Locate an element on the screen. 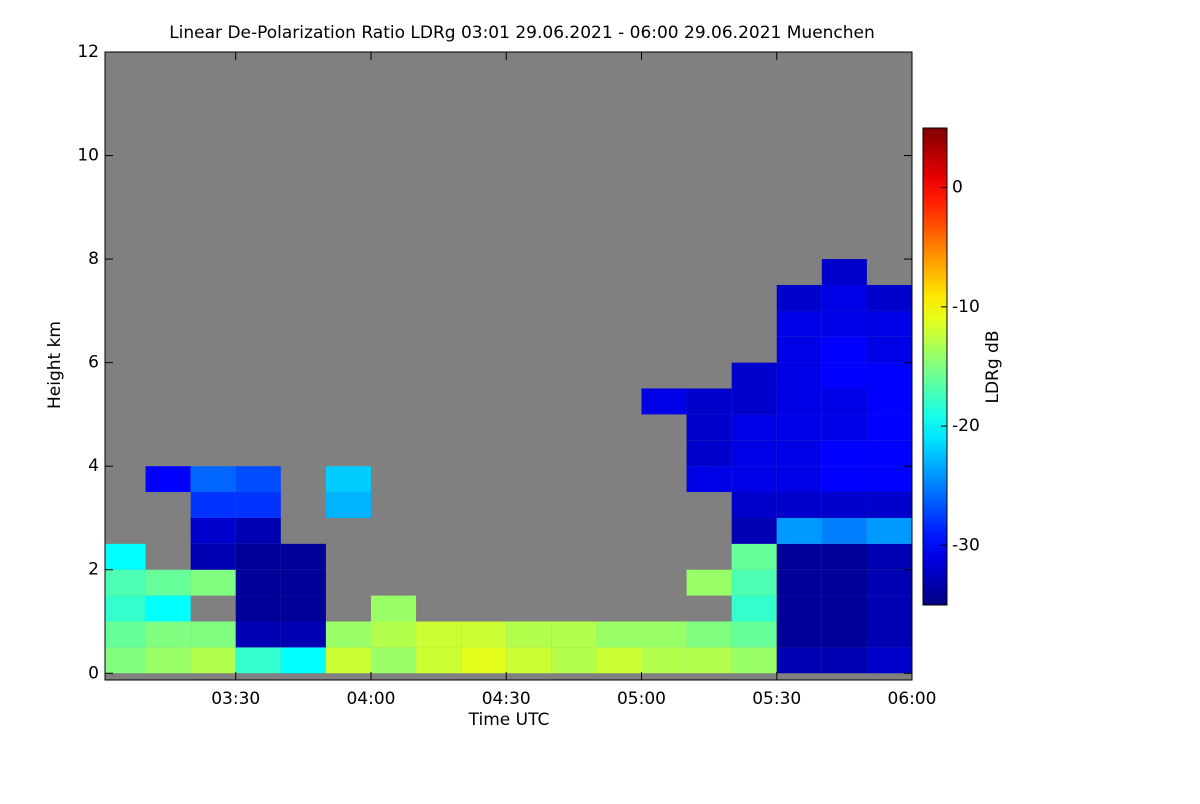 Image resolution: width=1200 pixels, height=804 pixels. y-tick-label: 10 is located at coordinates (88, 156).